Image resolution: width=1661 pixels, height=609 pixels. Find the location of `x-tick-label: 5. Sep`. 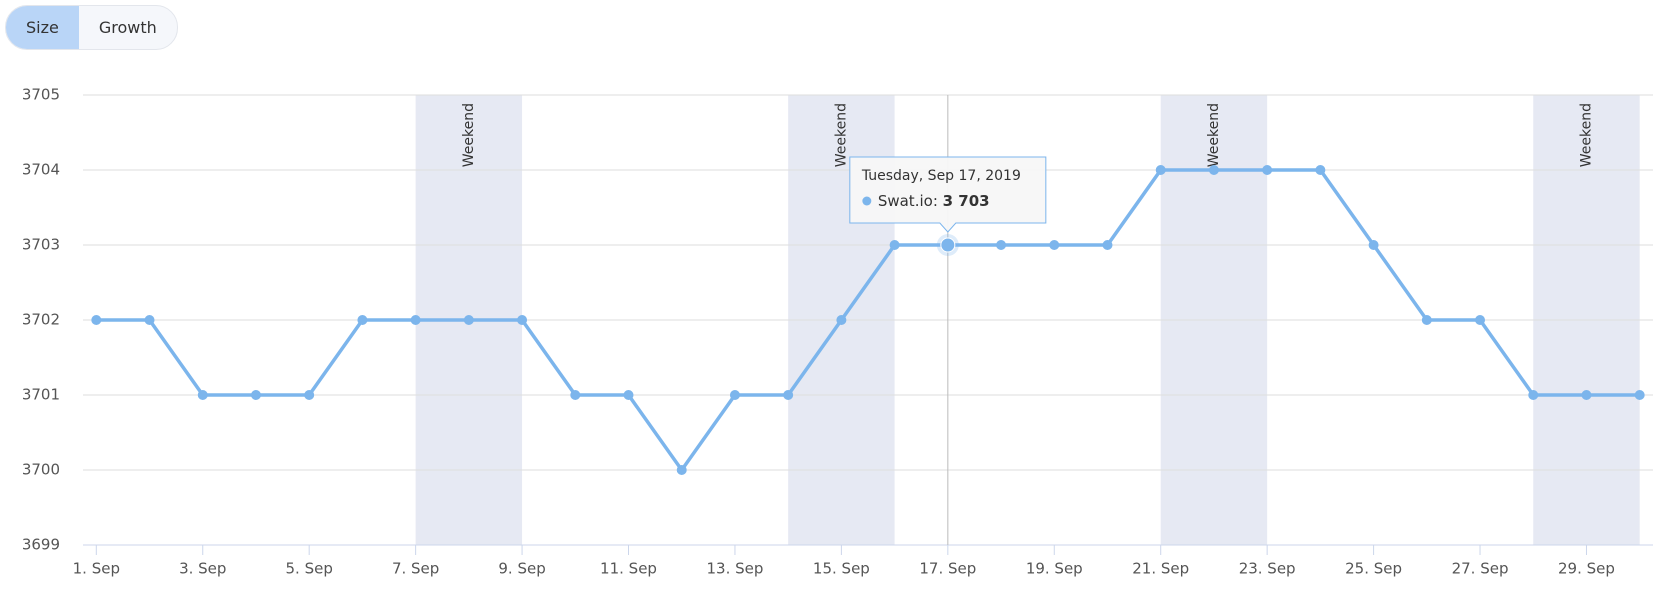

x-tick-label: 5. Sep is located at coordinates (309, 569).